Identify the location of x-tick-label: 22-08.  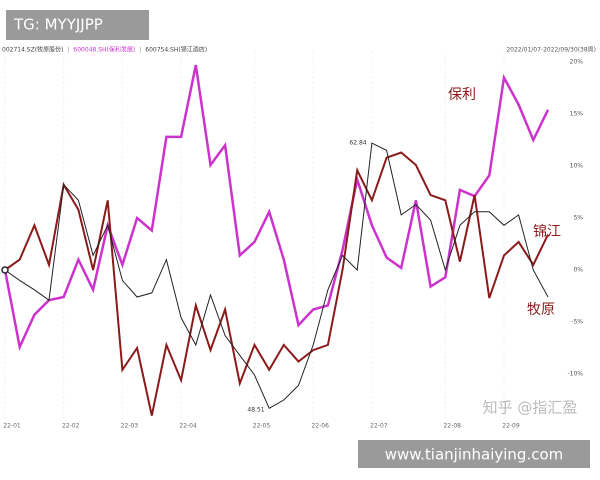
(453, 426).